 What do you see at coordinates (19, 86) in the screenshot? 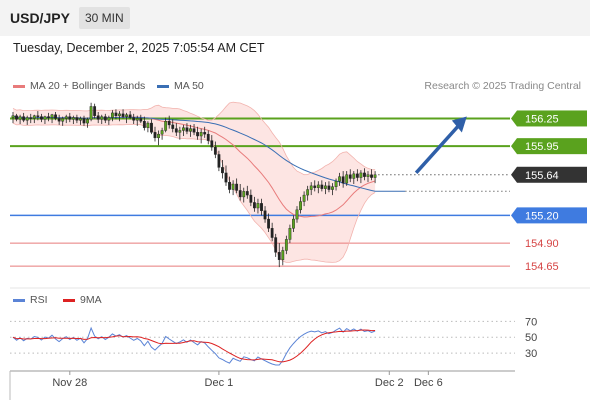
I see `legend-ma20-swatch` at bounding box center [19, 86].